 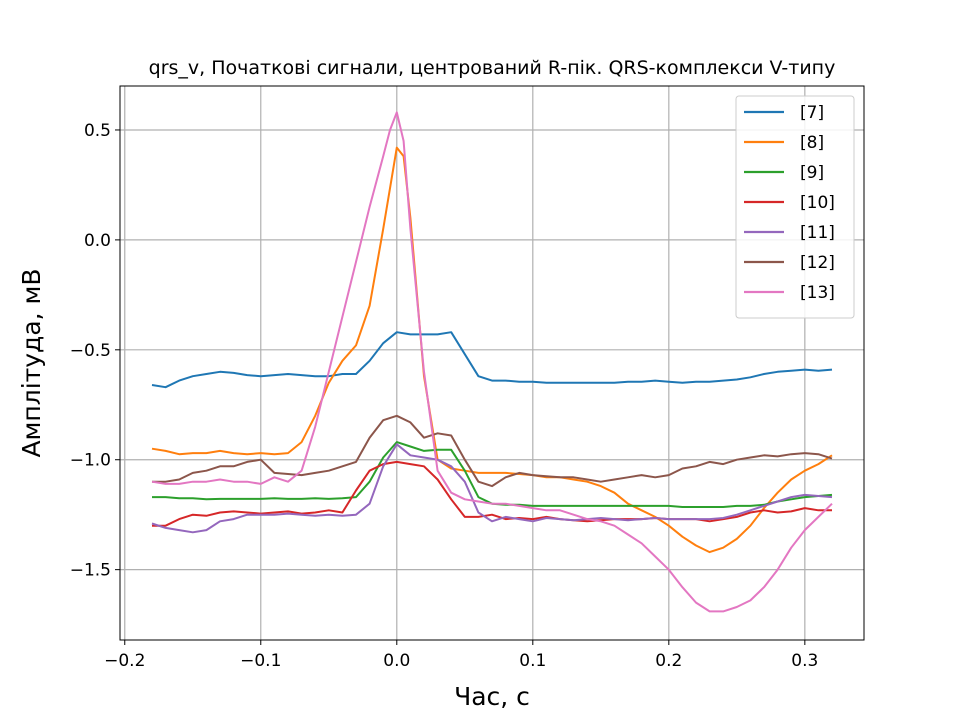 What do you see at coordinates (90, 571) in the screenshot?
I see `y-tick-label: −1.5` at bounding box center [90, 571].